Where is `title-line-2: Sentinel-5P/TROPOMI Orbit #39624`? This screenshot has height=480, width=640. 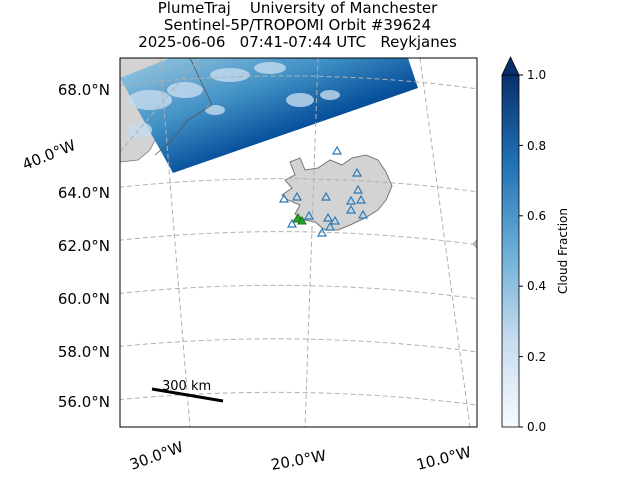
title-line-2: Sentinel-5P/TROPOMI Orbit #39624 is located at coordinates (297, 25).